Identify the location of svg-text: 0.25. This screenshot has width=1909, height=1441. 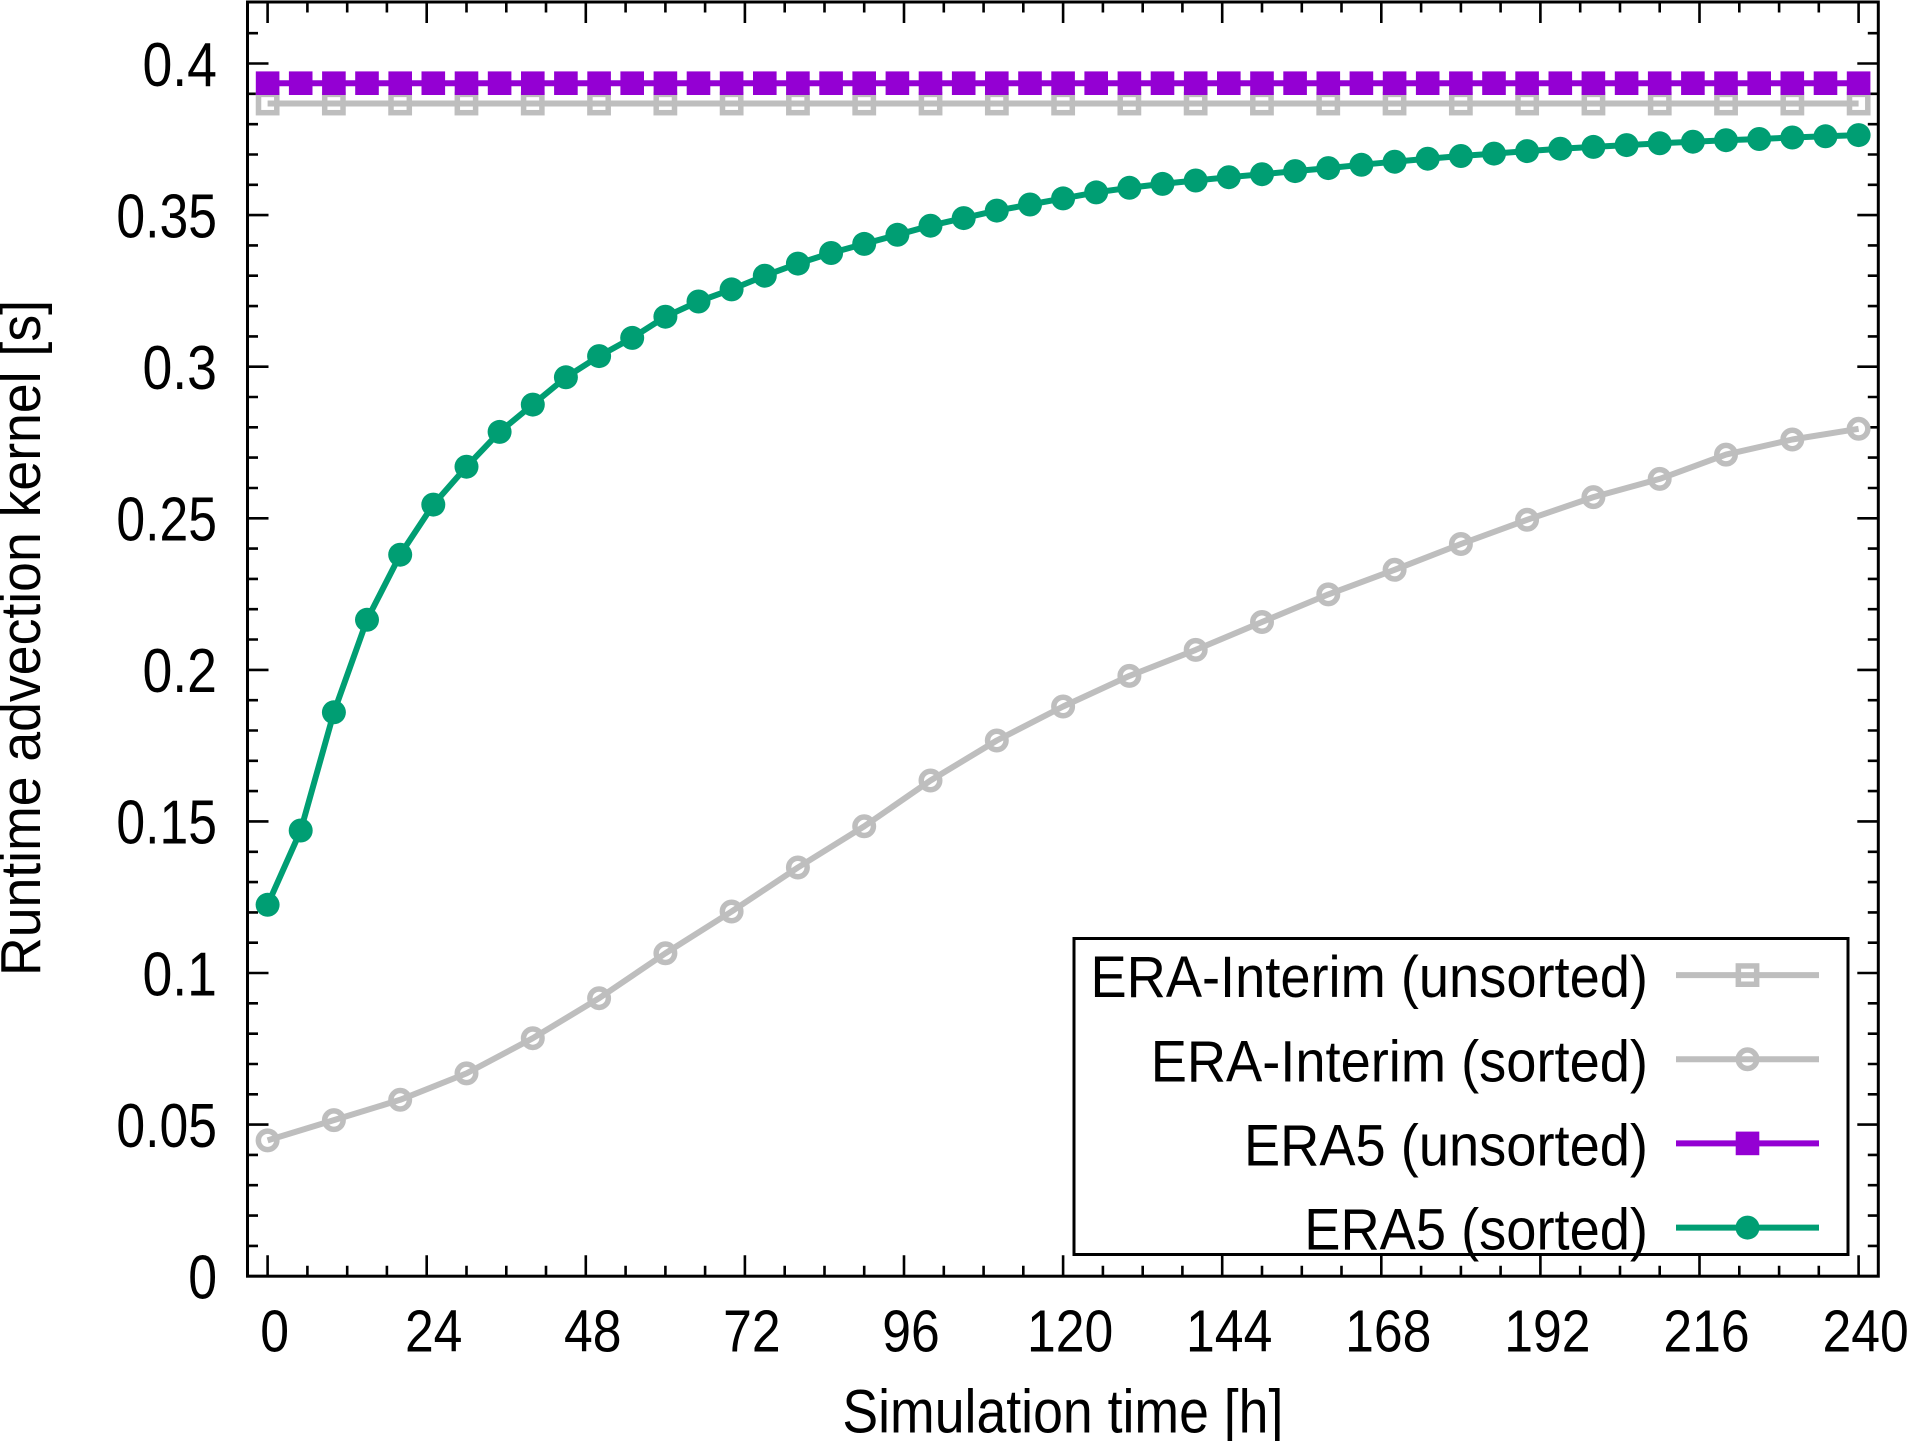
(166, 520).